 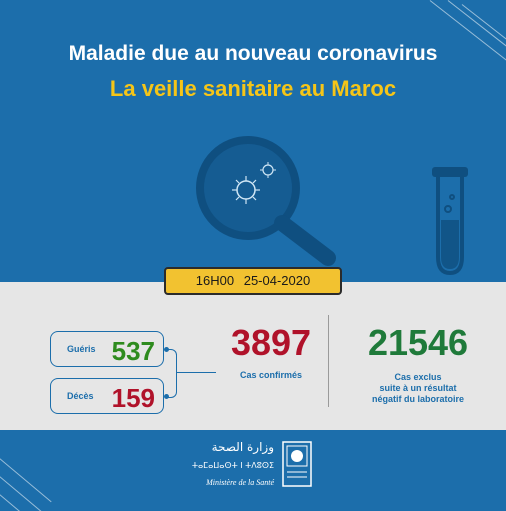 I want to click on title-line-1: Maladie due au nouveau coronavirus, so click(x=253, y=53).